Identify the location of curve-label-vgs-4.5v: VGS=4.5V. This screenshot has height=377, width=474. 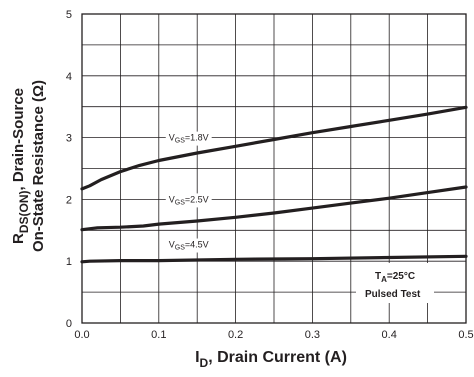
(189, 246).